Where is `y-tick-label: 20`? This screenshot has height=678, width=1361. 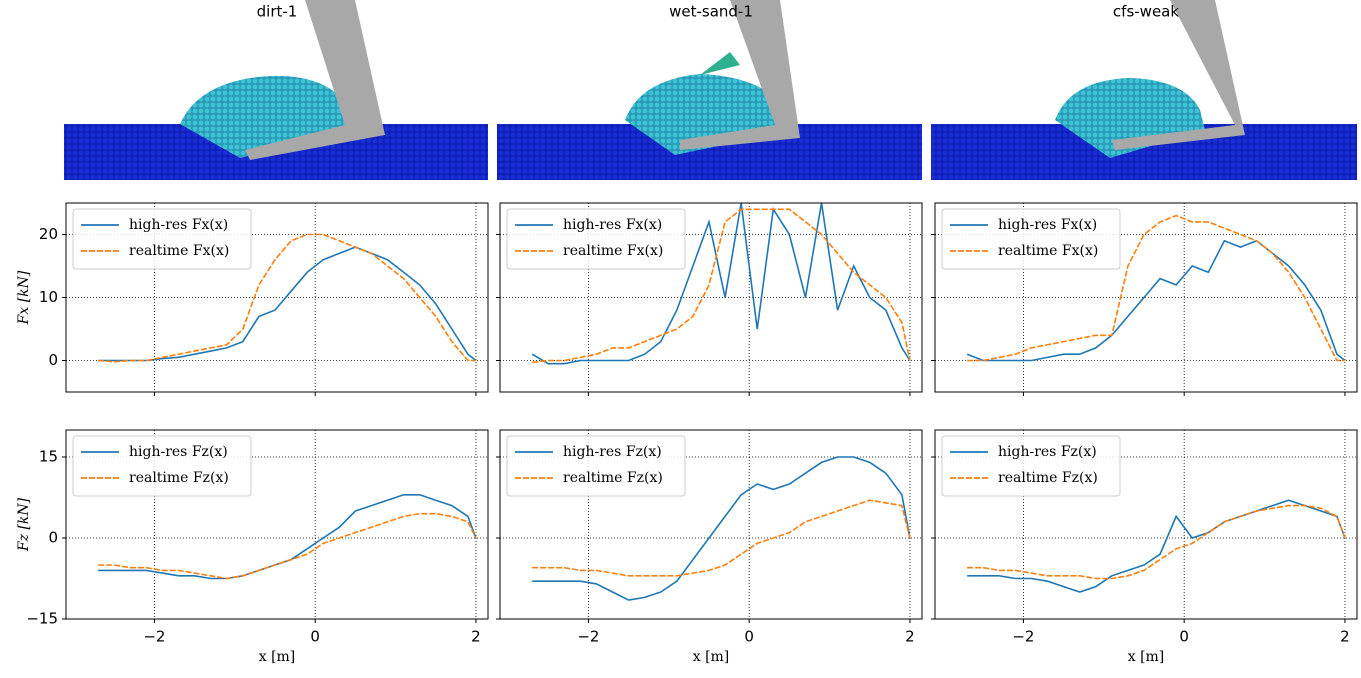
y-tick-label: 20 is located at coordinates (48, 234).